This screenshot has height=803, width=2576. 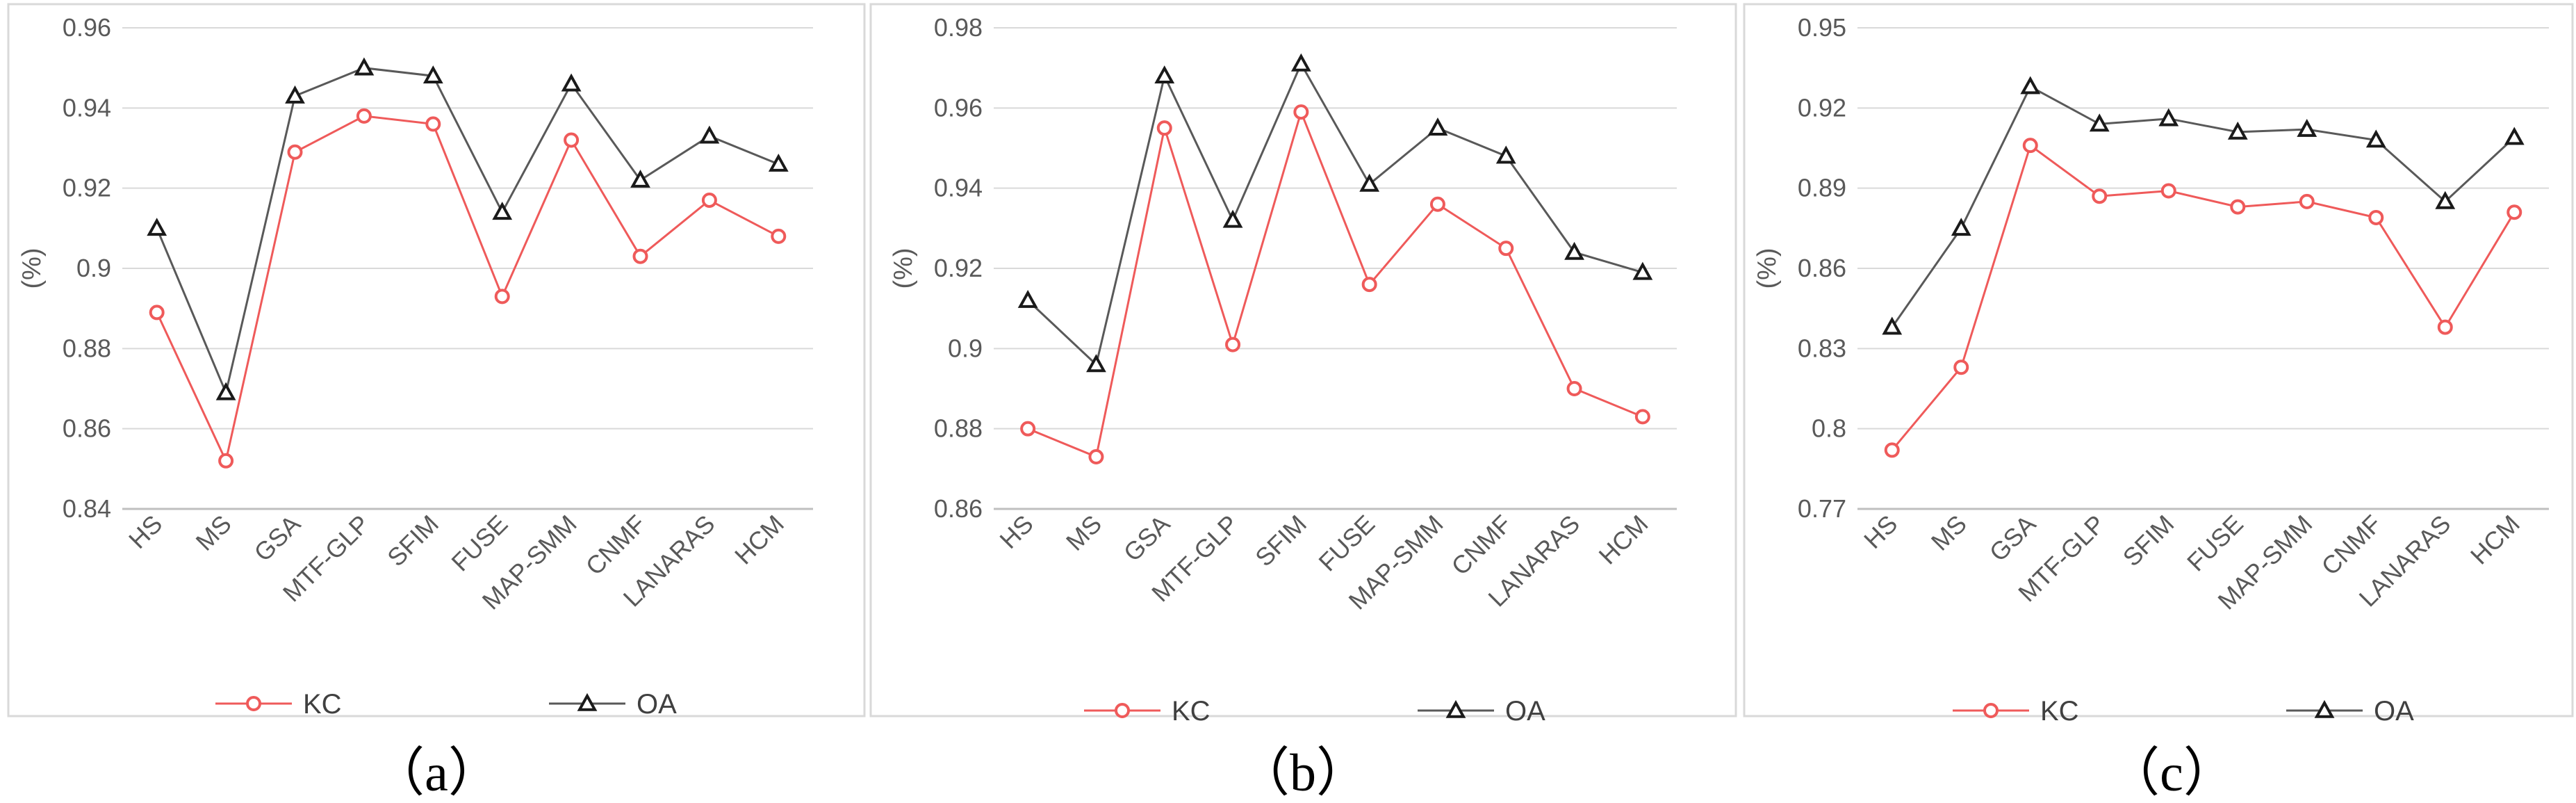 I want to click on y-axis-label: (%), so click(x=32, y=268).